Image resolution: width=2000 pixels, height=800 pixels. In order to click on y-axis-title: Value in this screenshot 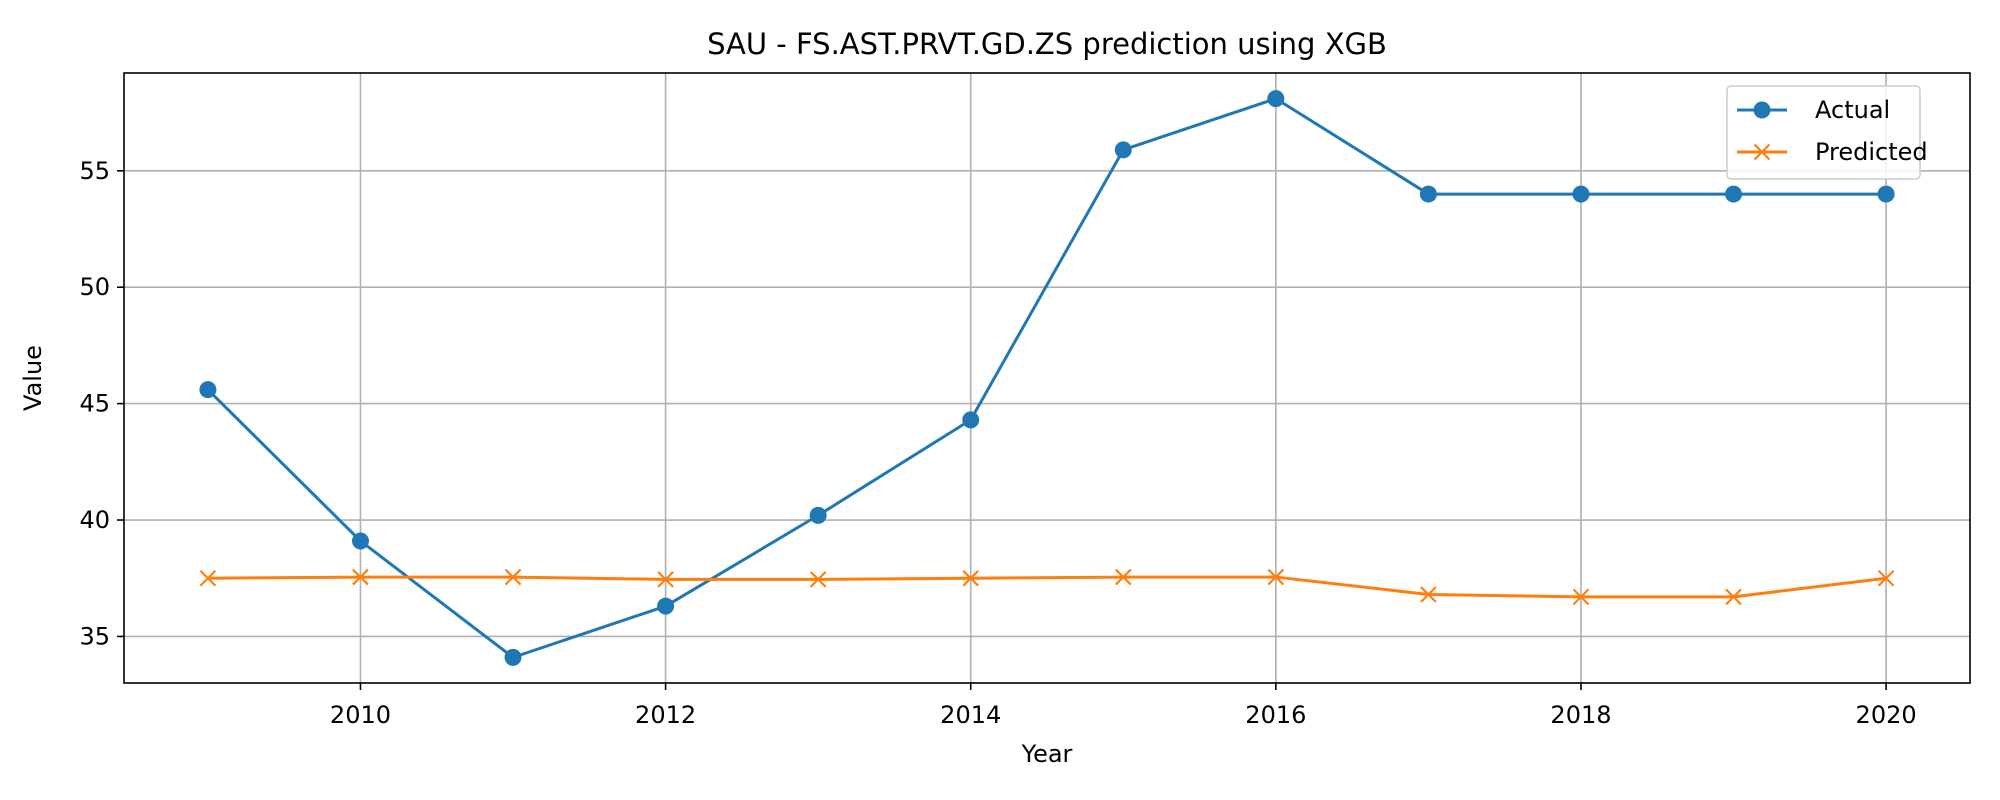, I will do `click(33, 378)`.